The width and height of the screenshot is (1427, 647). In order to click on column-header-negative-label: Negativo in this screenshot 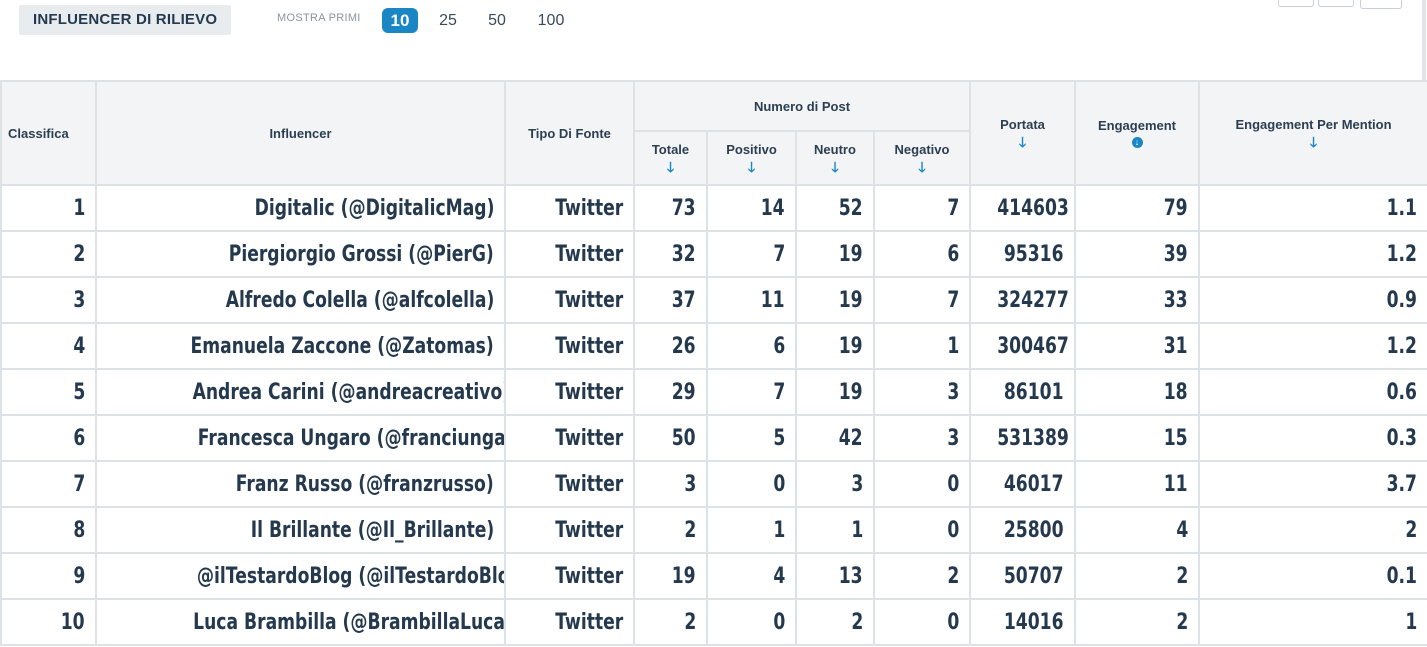, I will do `click(922, 149)`.